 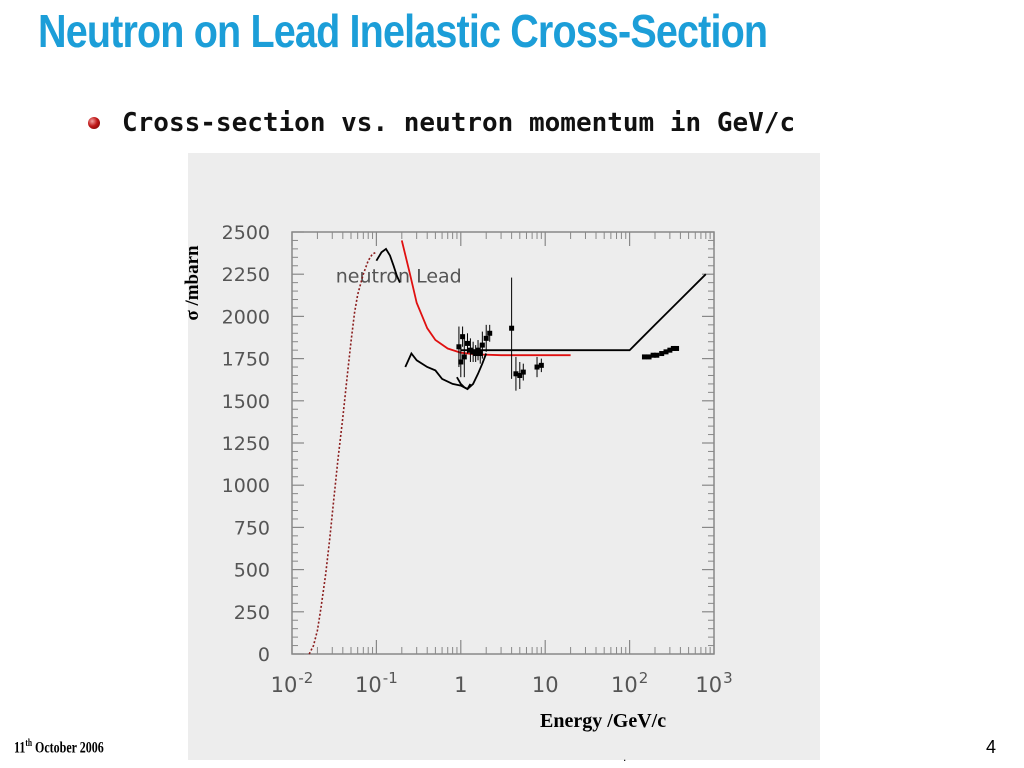 I want to click on page-number: 4, so click(x=991, y=747).